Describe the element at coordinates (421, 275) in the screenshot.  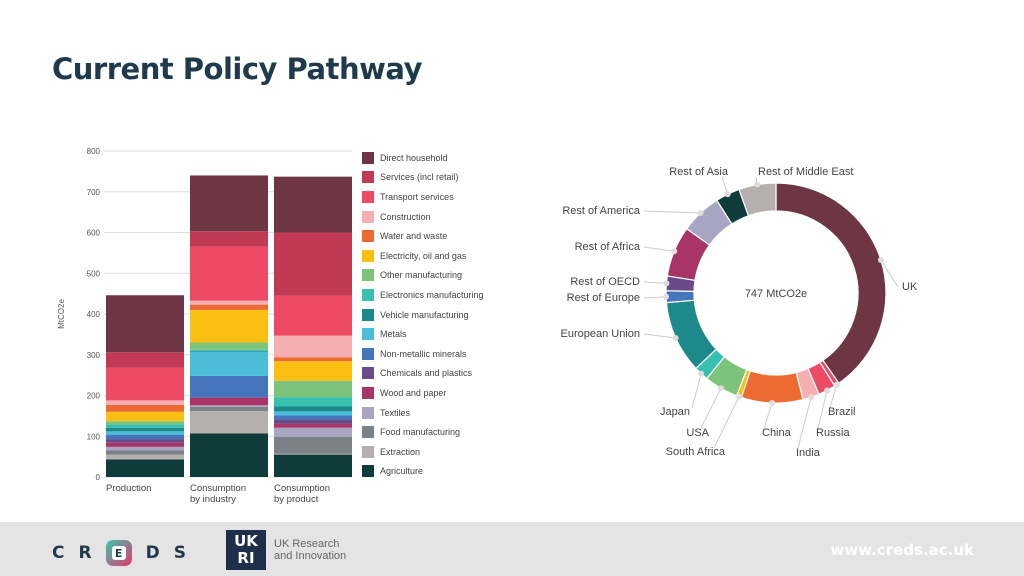
I see `legend-label: Other manufacturing` at that location.